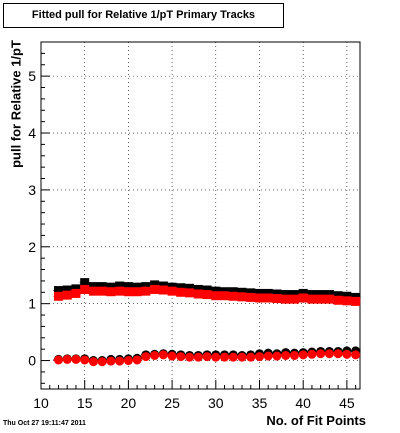 This screenshot has height=433, width=400. What do you see at coordinates (85, 403) in the screenshot?
I see `x-tick-label: 15` at bounding box center [85, 403].